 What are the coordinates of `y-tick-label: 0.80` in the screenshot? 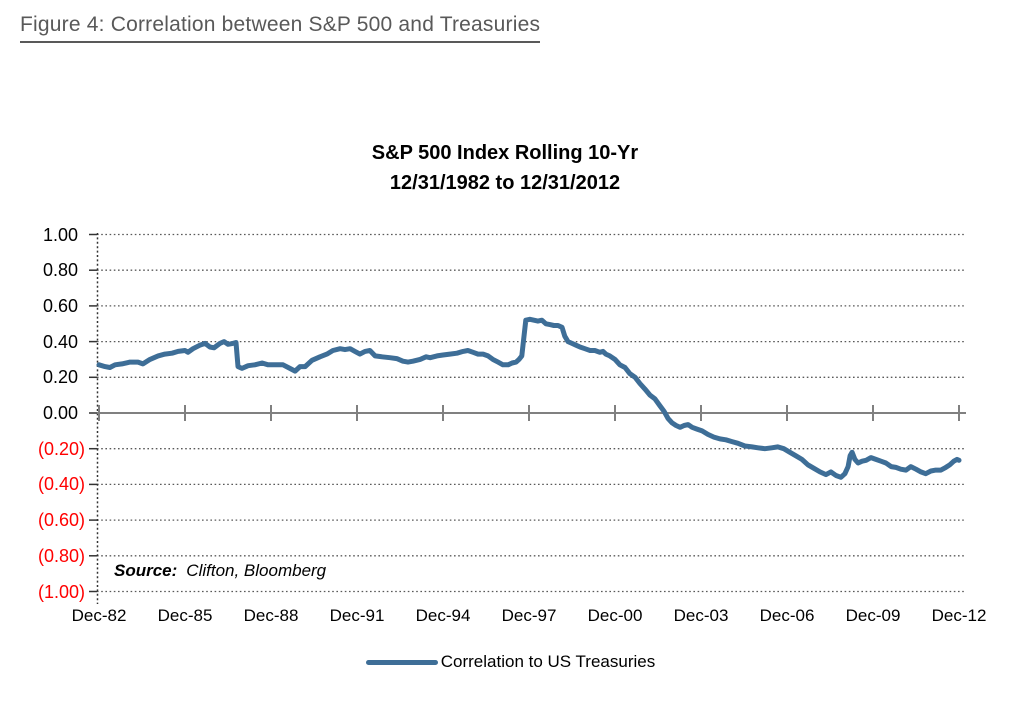 It's located at (60, 270).